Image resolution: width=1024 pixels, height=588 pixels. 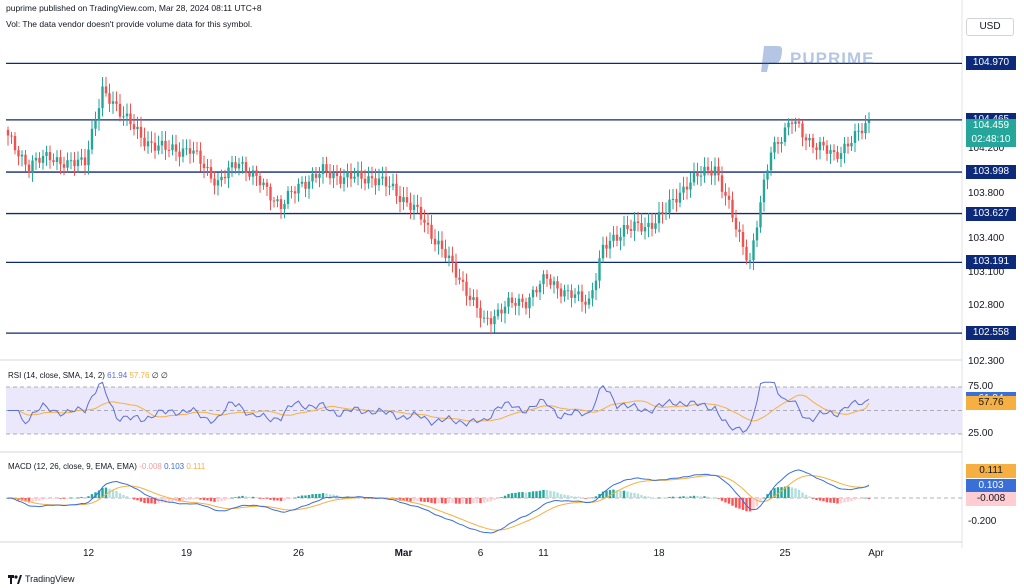 I want to click on x-axis: 12 19 26 Mar 6 11 18 25 Apr, so click(x=484, y=553).